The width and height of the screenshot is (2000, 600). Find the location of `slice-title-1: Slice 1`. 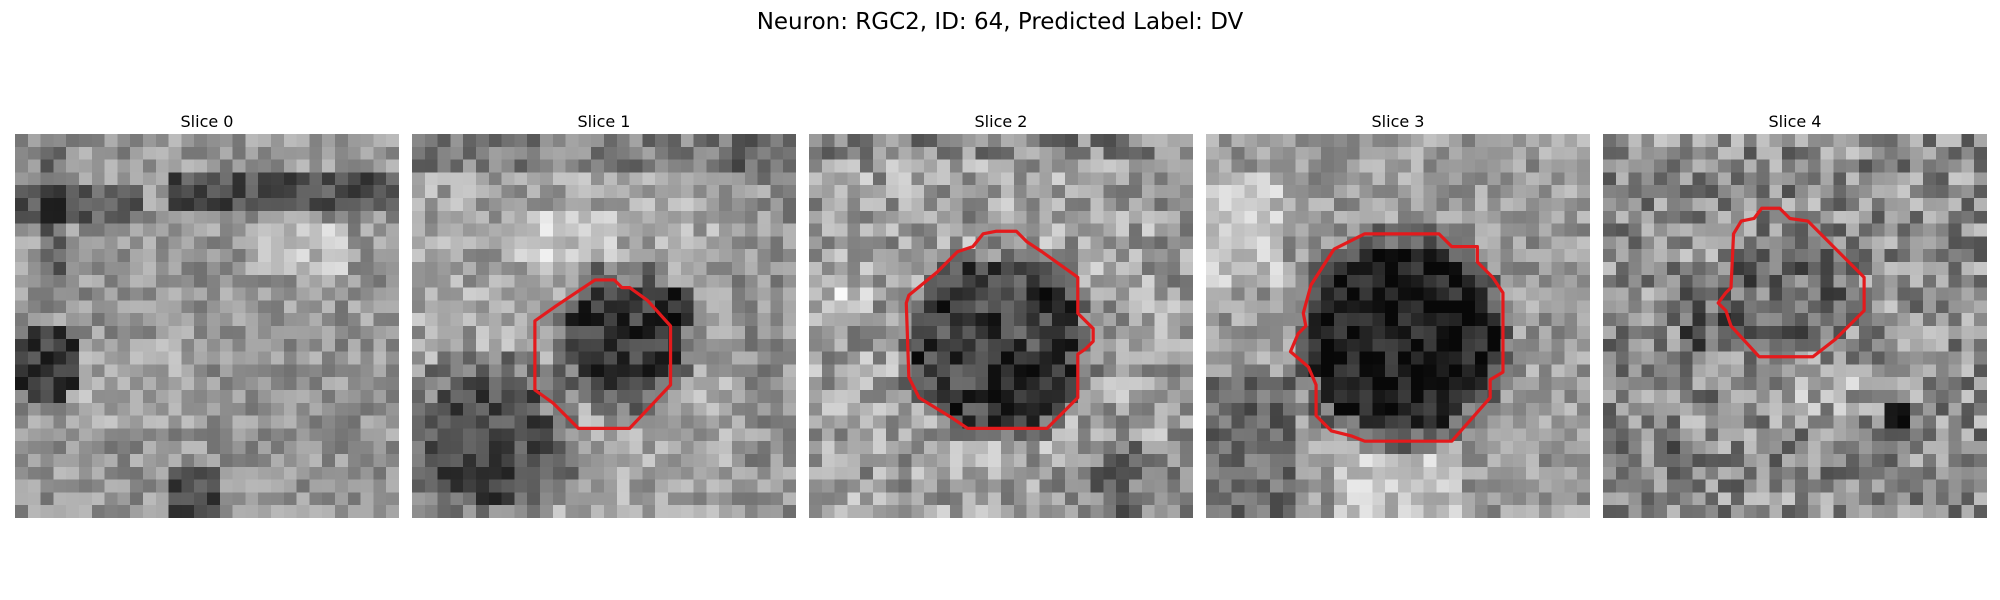

slice-title-1: Slice 1 is located at coordinates (604, 121).